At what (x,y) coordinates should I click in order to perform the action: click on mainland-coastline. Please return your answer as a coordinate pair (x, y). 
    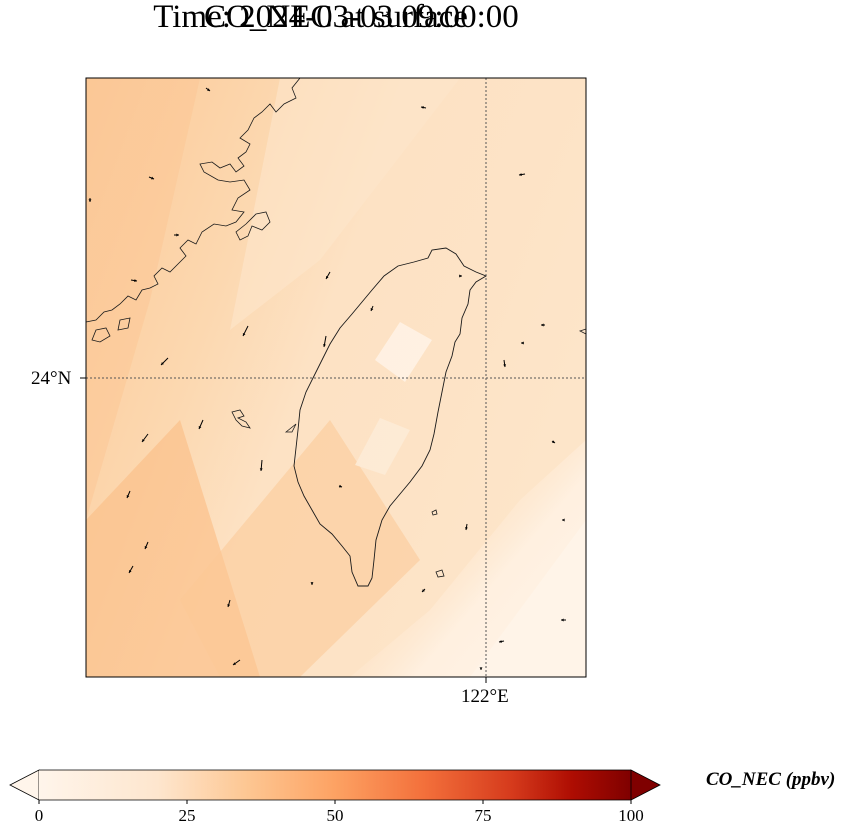
    Looking at the image, I should click on (193, 210).